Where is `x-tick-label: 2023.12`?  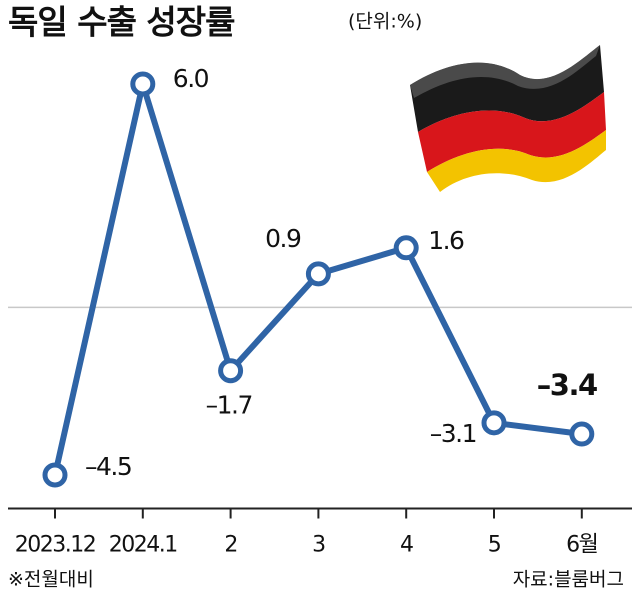 x-tick-label: 2023.12 is located at coordinates (55, 545).